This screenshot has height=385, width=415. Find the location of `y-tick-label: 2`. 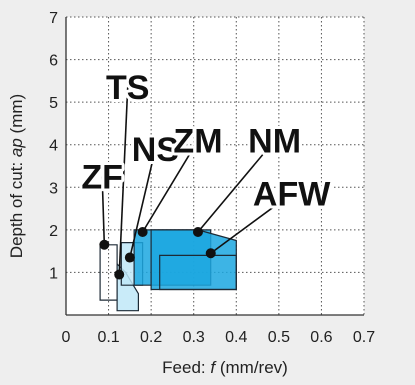

y-tick-label: 2 is located at coordinates (53, 231).